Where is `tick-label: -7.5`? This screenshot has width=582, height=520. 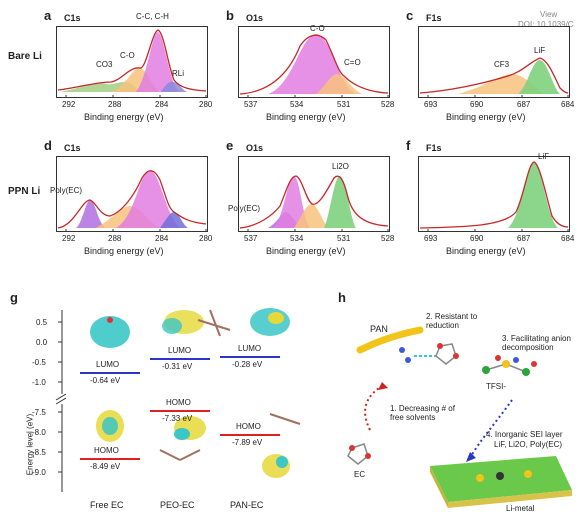 tick-label: -7.5 is located at coordinates (39, 412).